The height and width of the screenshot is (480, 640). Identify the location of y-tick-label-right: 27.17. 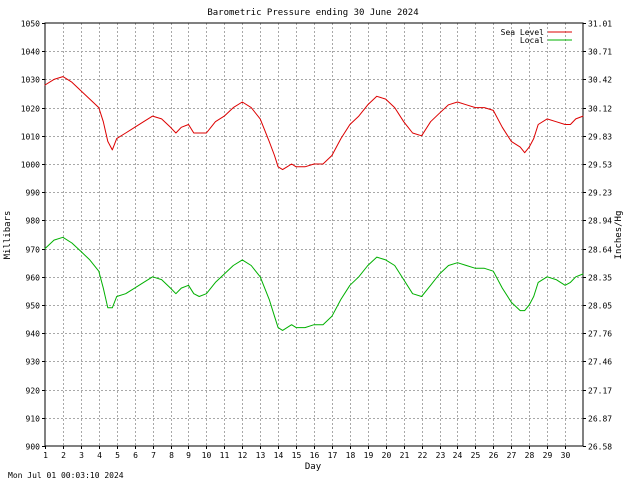
(600, 391).